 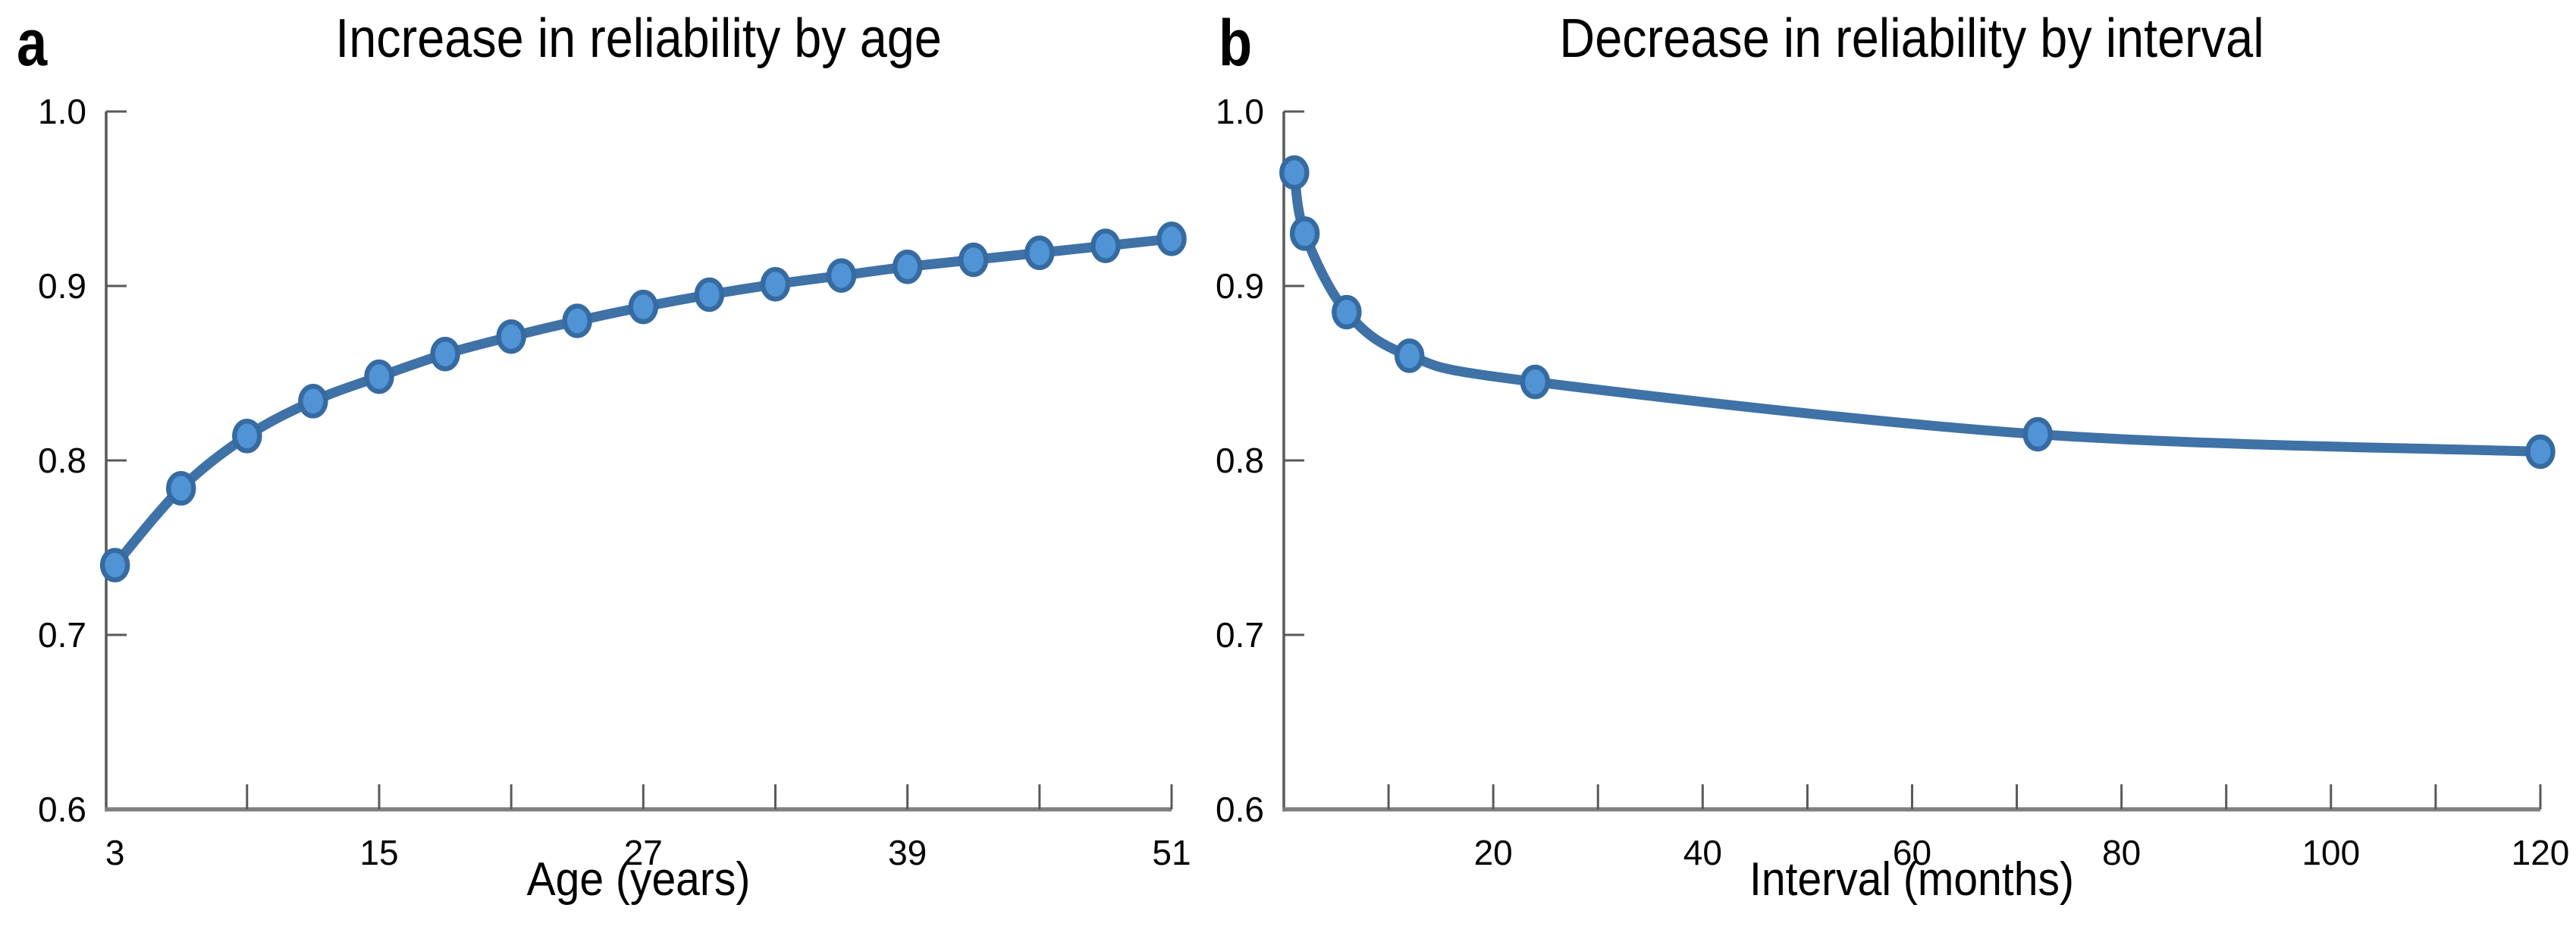 What do you see at coordinates (1911, 879) in the screenshot?
I see `x-axis-label-interval: Interval (months)` at bounding box center [1911, 879].